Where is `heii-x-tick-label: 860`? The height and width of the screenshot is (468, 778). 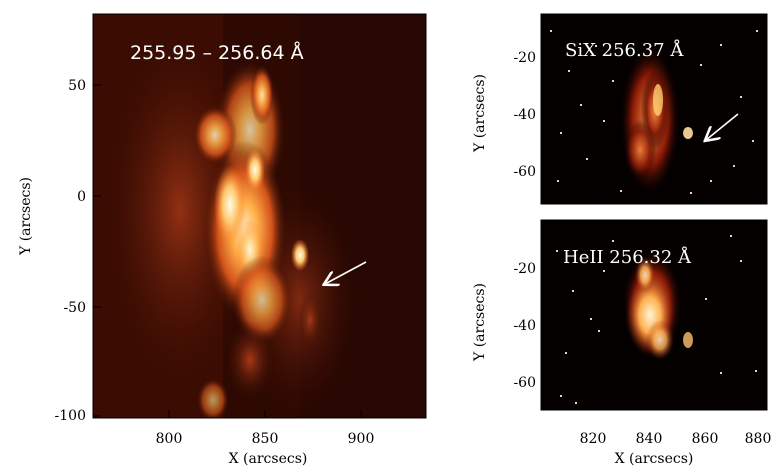
heii-x-tick-label: 860 is located at coordinates (705, 439).